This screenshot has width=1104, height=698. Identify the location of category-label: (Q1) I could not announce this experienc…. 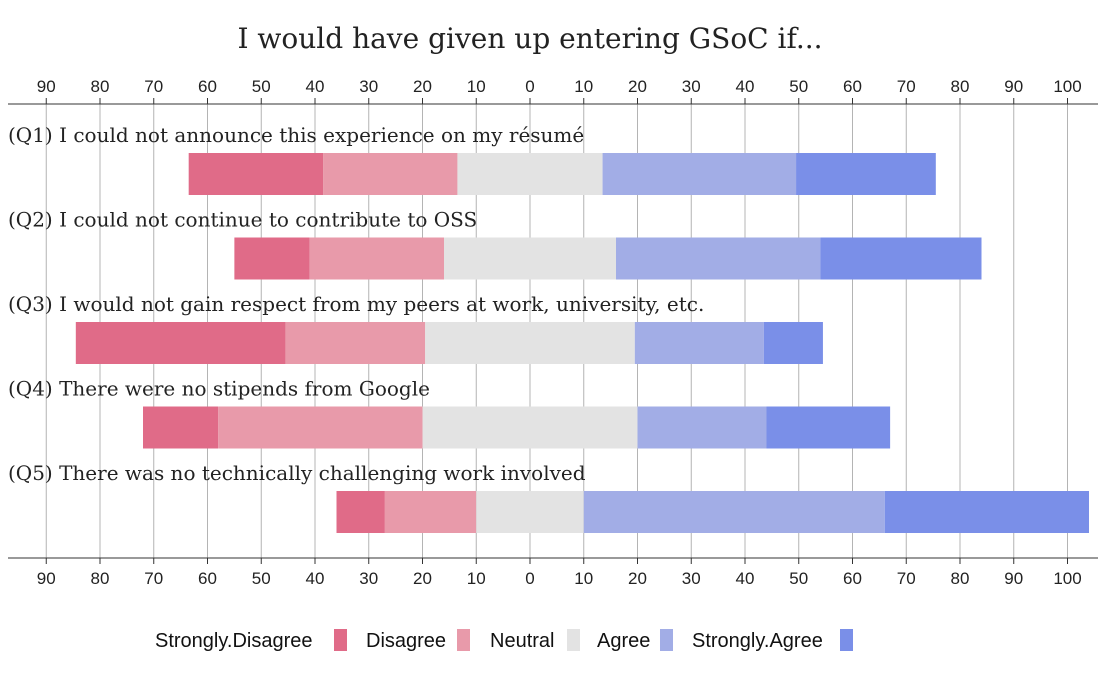
(296, 135).